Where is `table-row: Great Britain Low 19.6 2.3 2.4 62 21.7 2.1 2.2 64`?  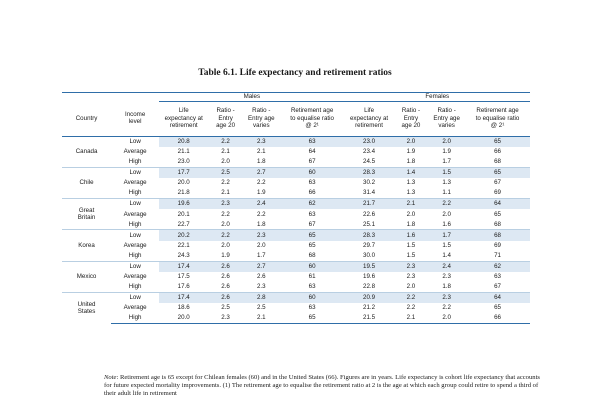 table-row: Great Britain Low 19.6 2.3 2.4 62 21.7 2.1 2.2 64 is located at coordinates (296, 214).